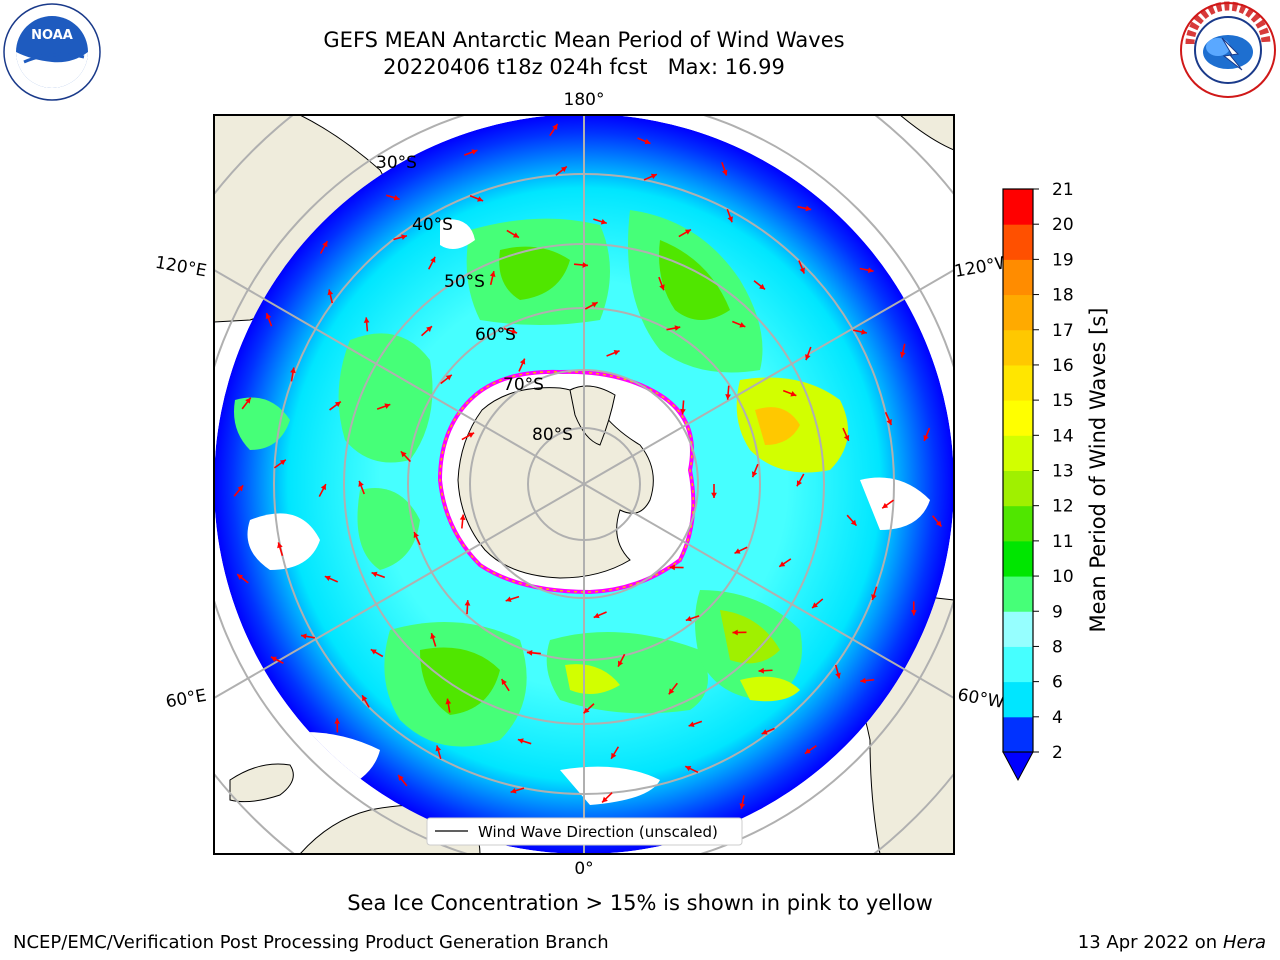 Image resolution: width=1280 pixels, height=960 pixels. Describe the element at coordinates (1063, 225) in the screenshot. I see `colorbar-tick-label: 20` at that location.